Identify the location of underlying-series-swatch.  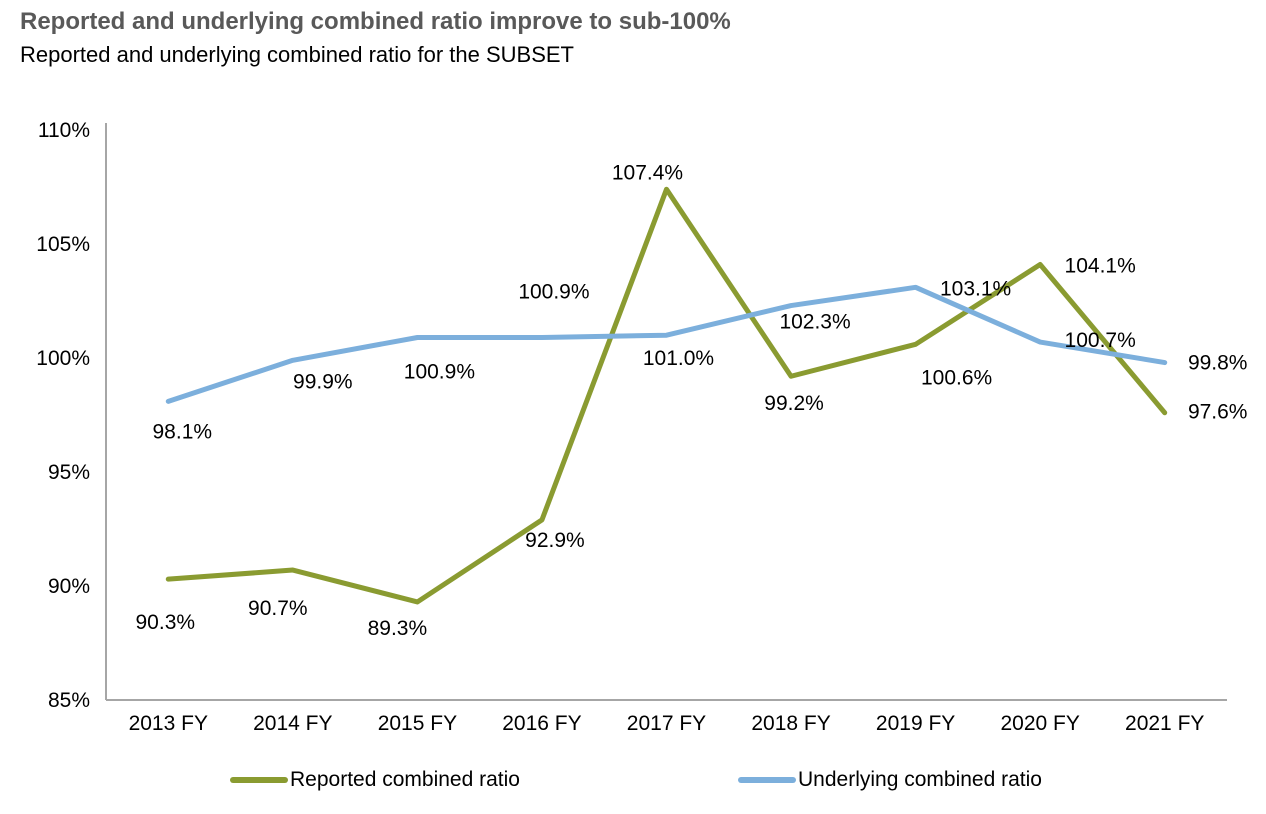
(767, 780).